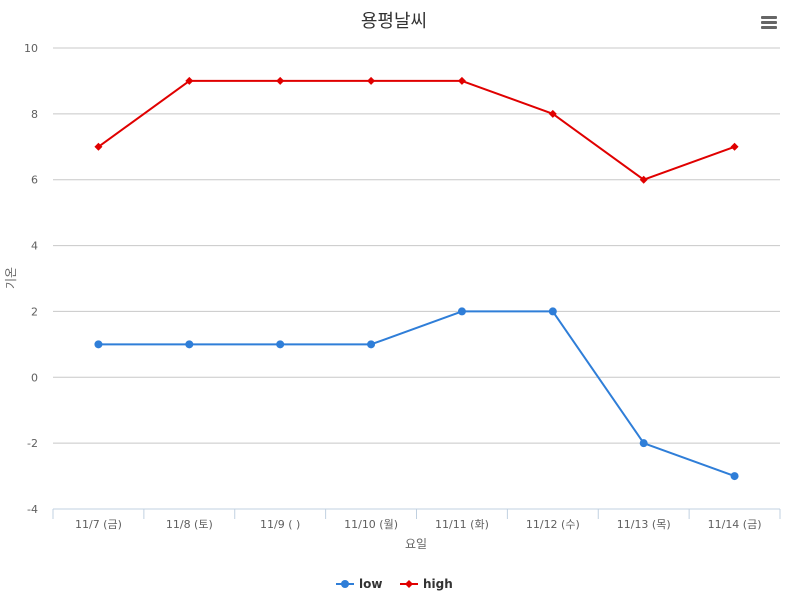 This screenshot has width=789, height=610. I want to click on y-tick-label: 10, so click(31, 48).